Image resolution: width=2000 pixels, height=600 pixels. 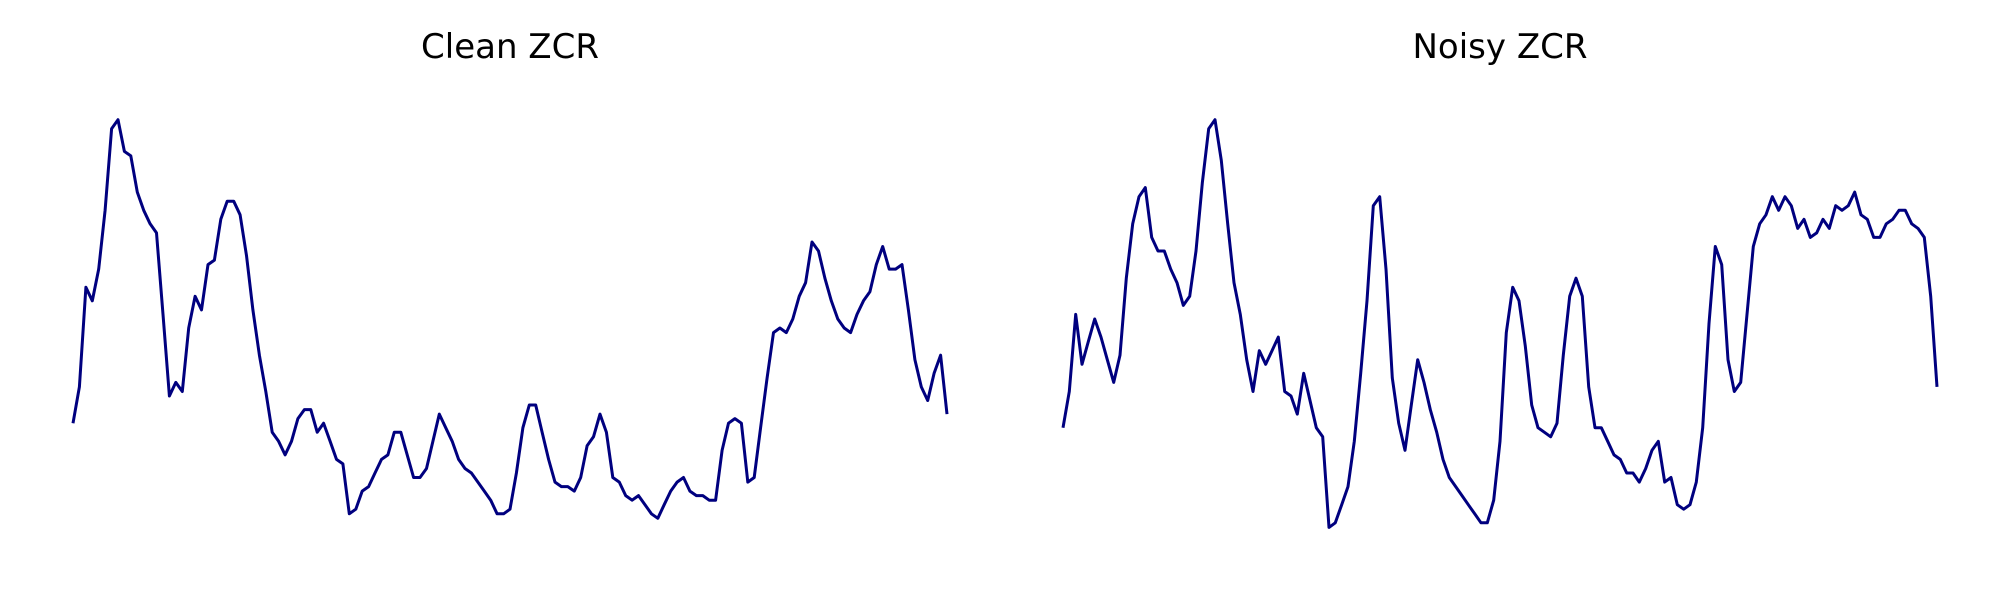 I want to click on chart-title: Clean ZCR, so click(x=510, y=47).